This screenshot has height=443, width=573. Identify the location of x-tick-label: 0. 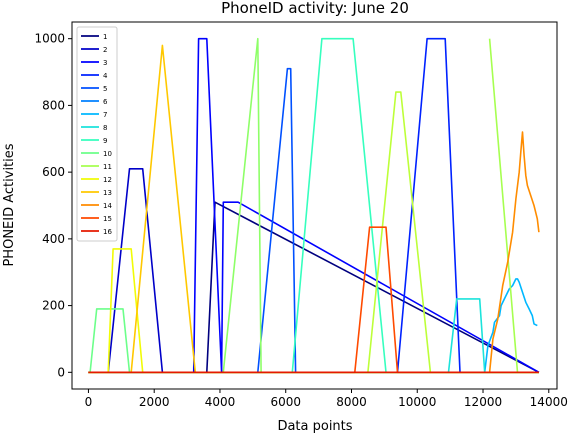
(89, 402).